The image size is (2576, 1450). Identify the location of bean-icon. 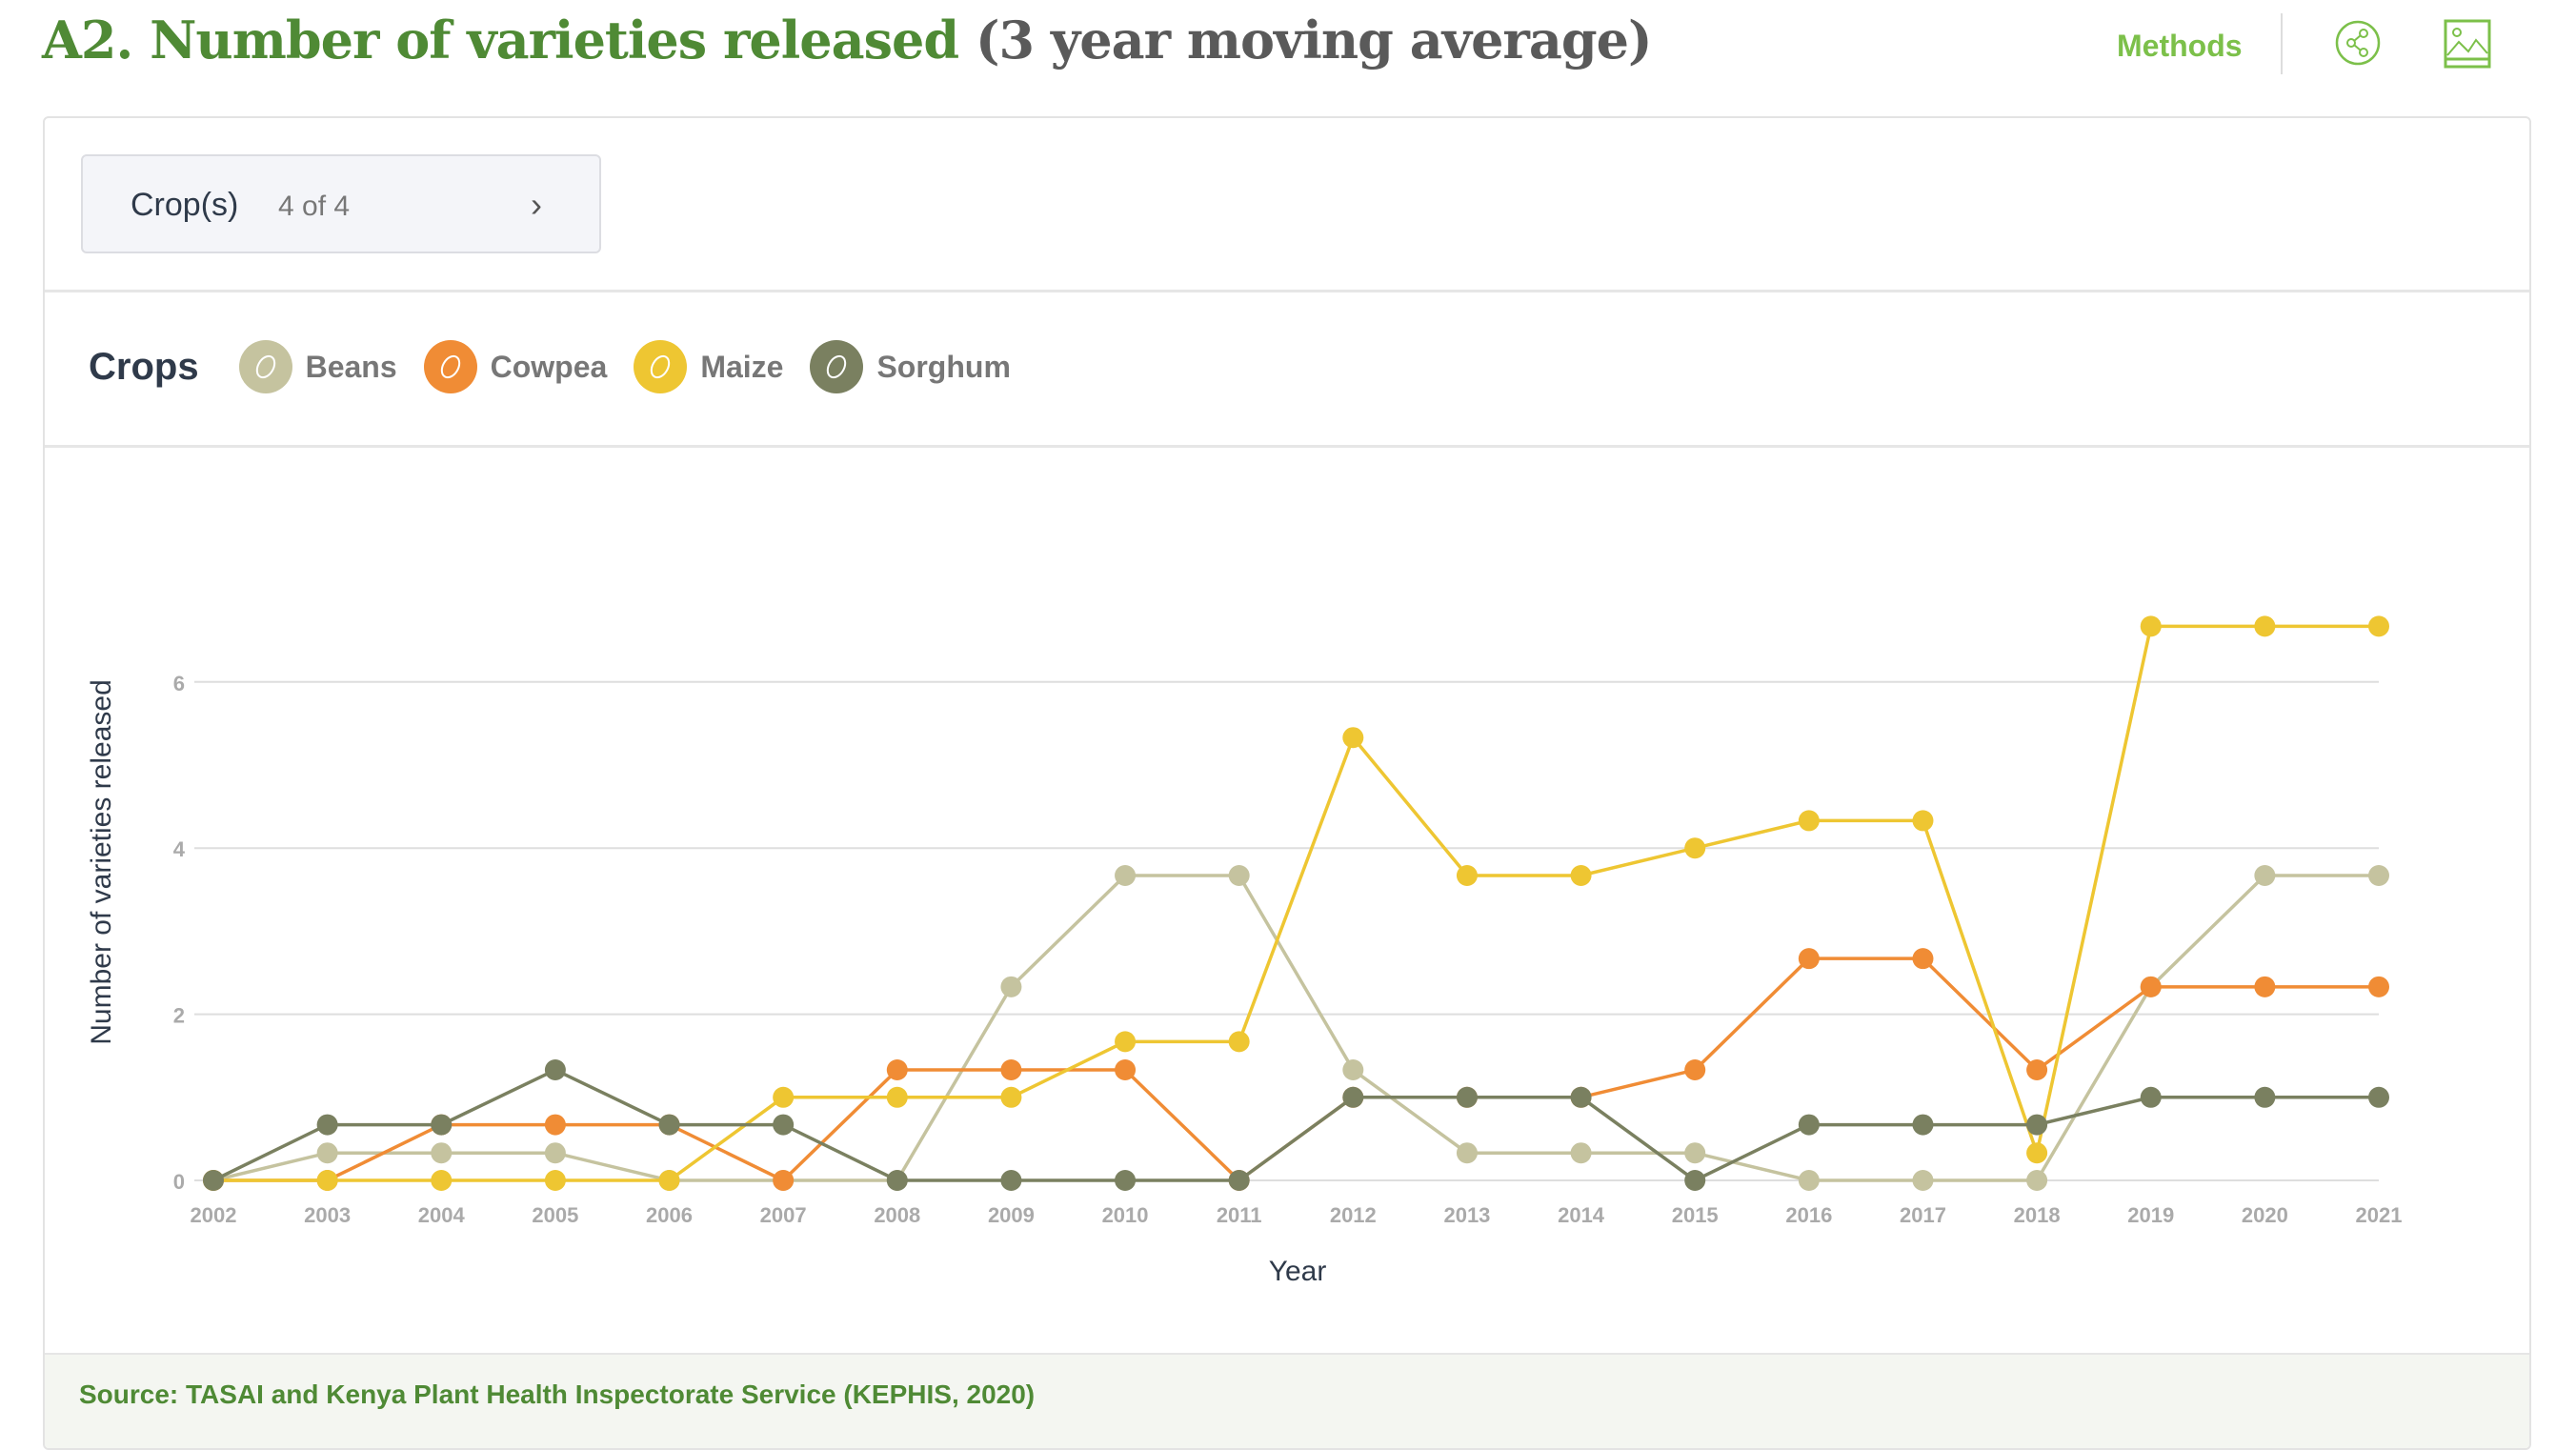
(265, 366).